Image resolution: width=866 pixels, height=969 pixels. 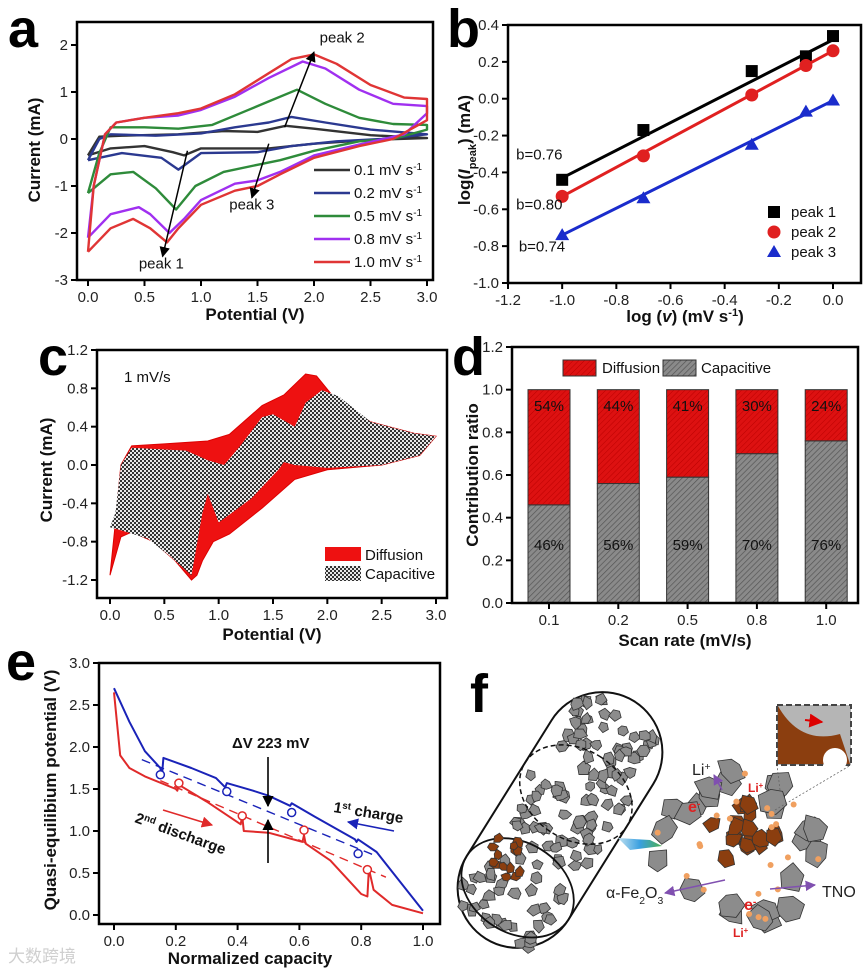 I want to click on y-tick-label: -0.2, so click(x=486, y=136).